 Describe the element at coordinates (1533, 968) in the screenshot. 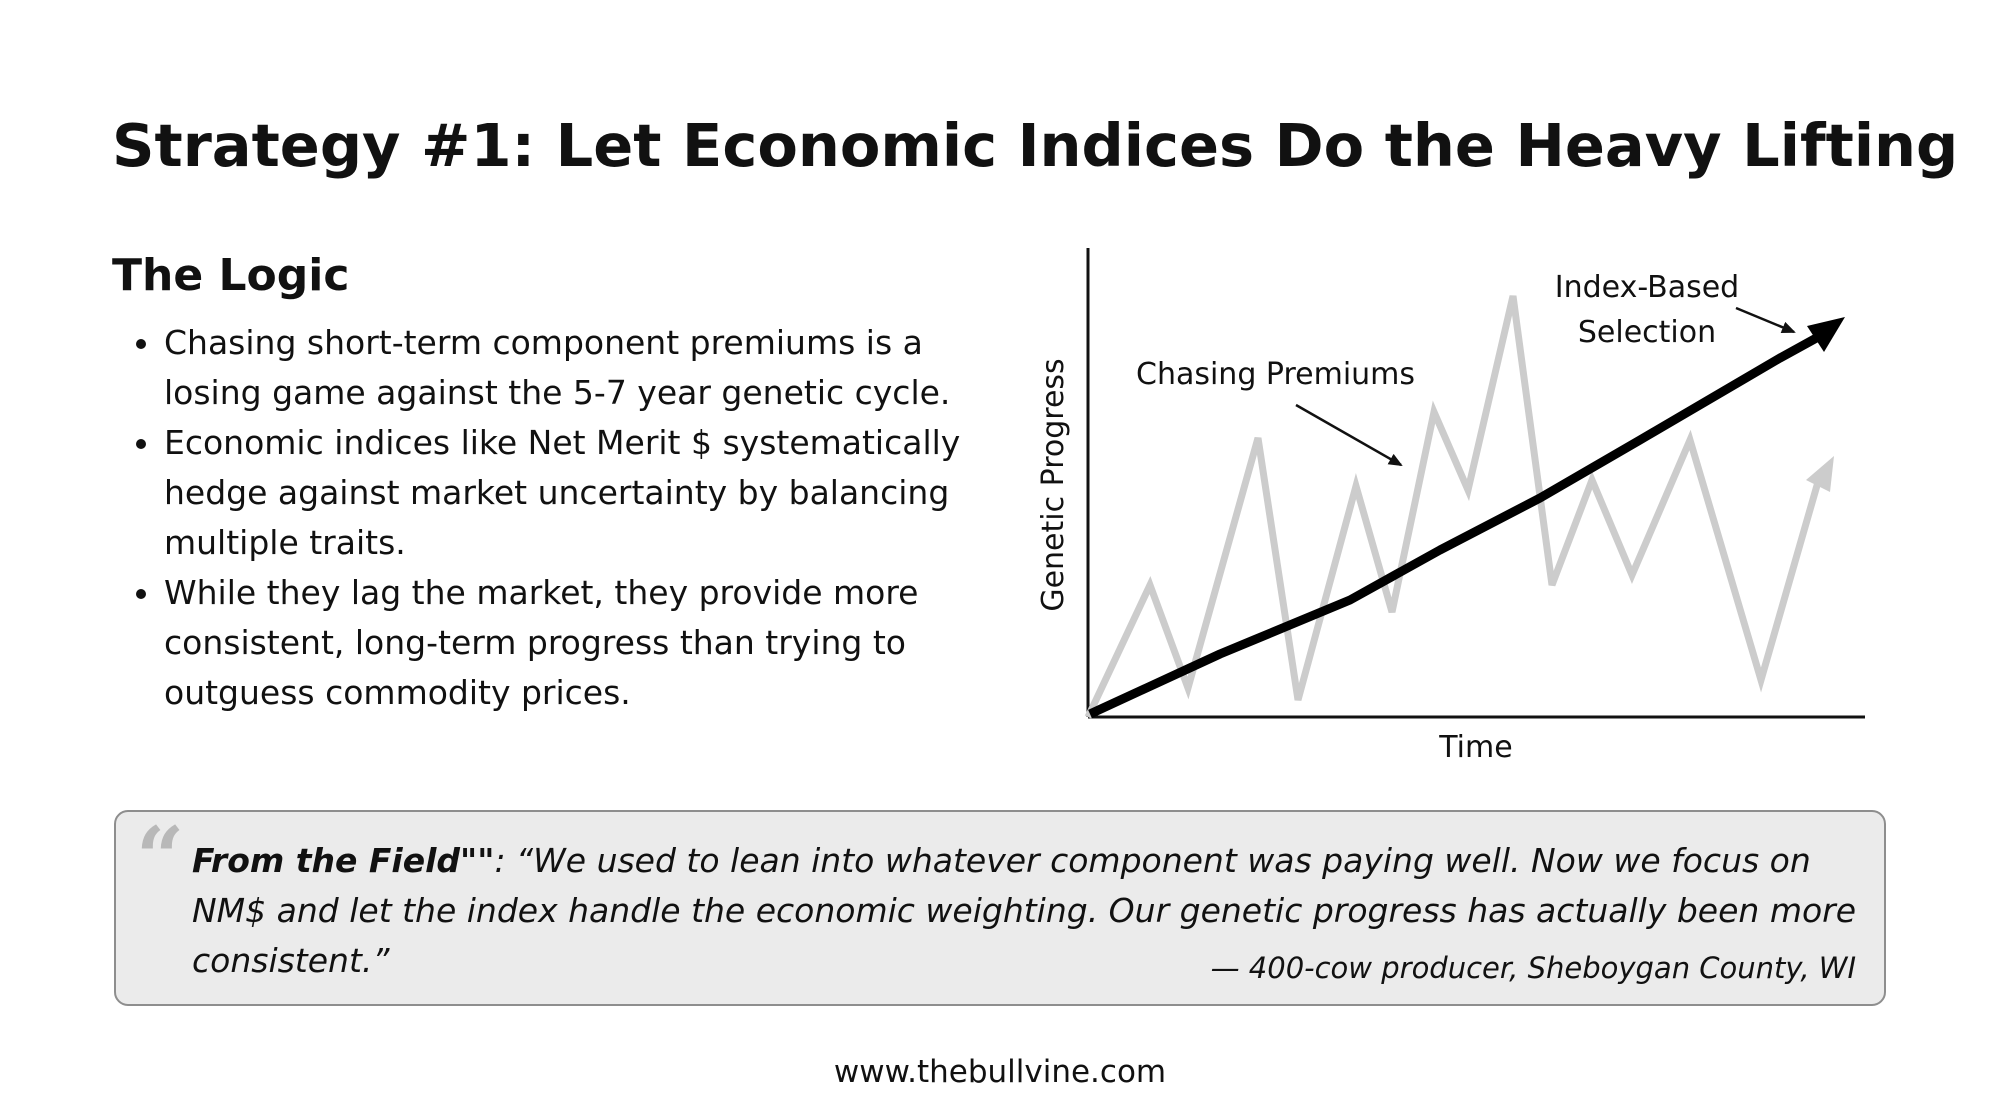

I see `quote-attribution: — 400-cow producer, Sheboygan County, WI` at that location.